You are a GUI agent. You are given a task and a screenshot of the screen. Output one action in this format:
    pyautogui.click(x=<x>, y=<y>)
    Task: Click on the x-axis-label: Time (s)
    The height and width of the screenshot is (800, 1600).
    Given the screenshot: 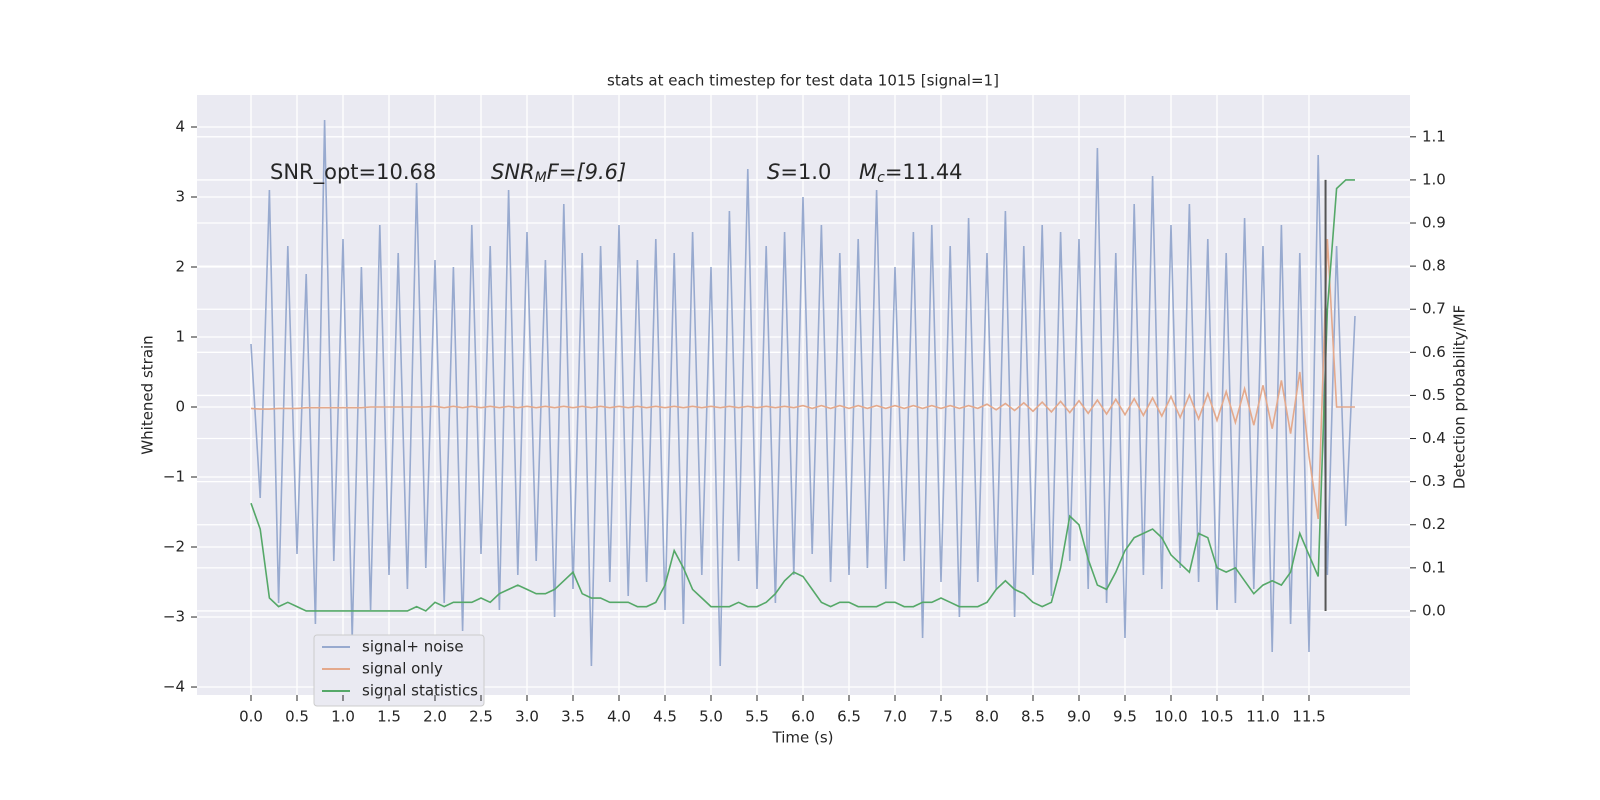 What is the action you would take?
    pyautogui.click(x=803, y=738)
    